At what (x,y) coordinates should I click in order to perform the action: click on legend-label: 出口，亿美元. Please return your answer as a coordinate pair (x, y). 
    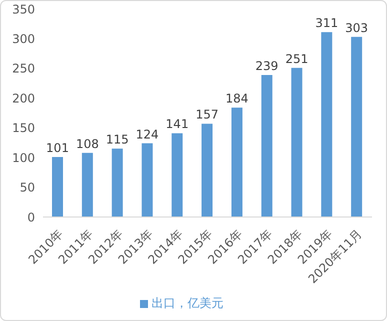
    Looking at the image, I should click on (188, 303).